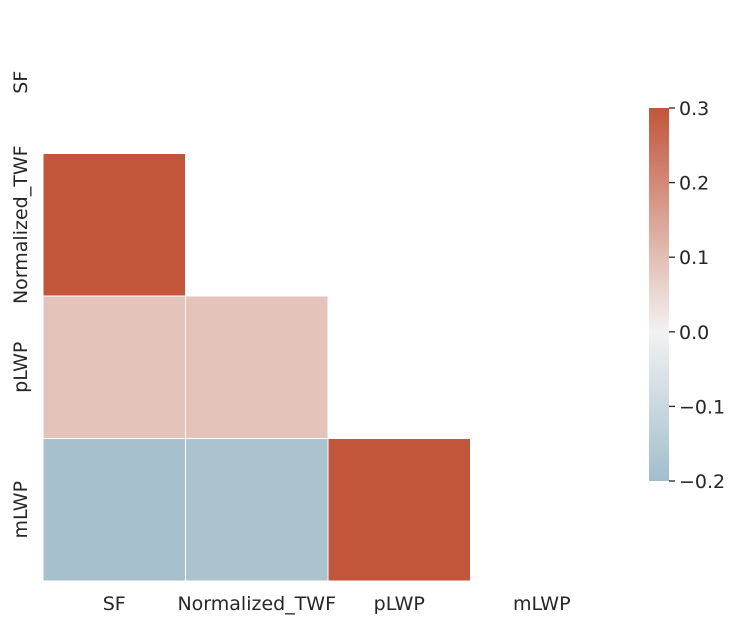 This screenshot has width=736, height=623. What do you see at coordinates (694, 109) in the screenshot?
I see `colorbar-tick-label: 0.3` at bounding box center [694, 109].